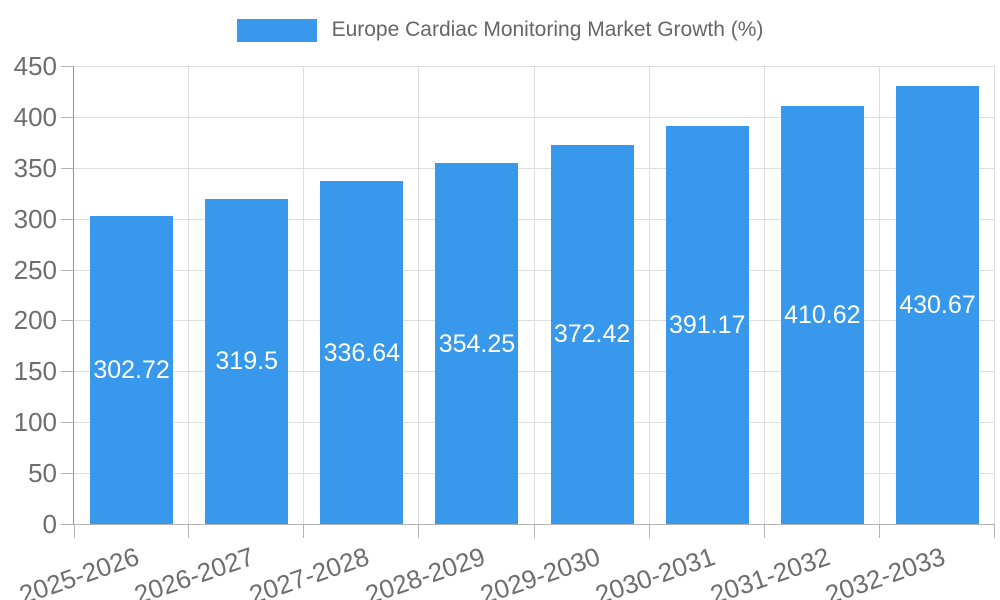  I want to click on bar-value-label: 319.5, so click(246, 361).